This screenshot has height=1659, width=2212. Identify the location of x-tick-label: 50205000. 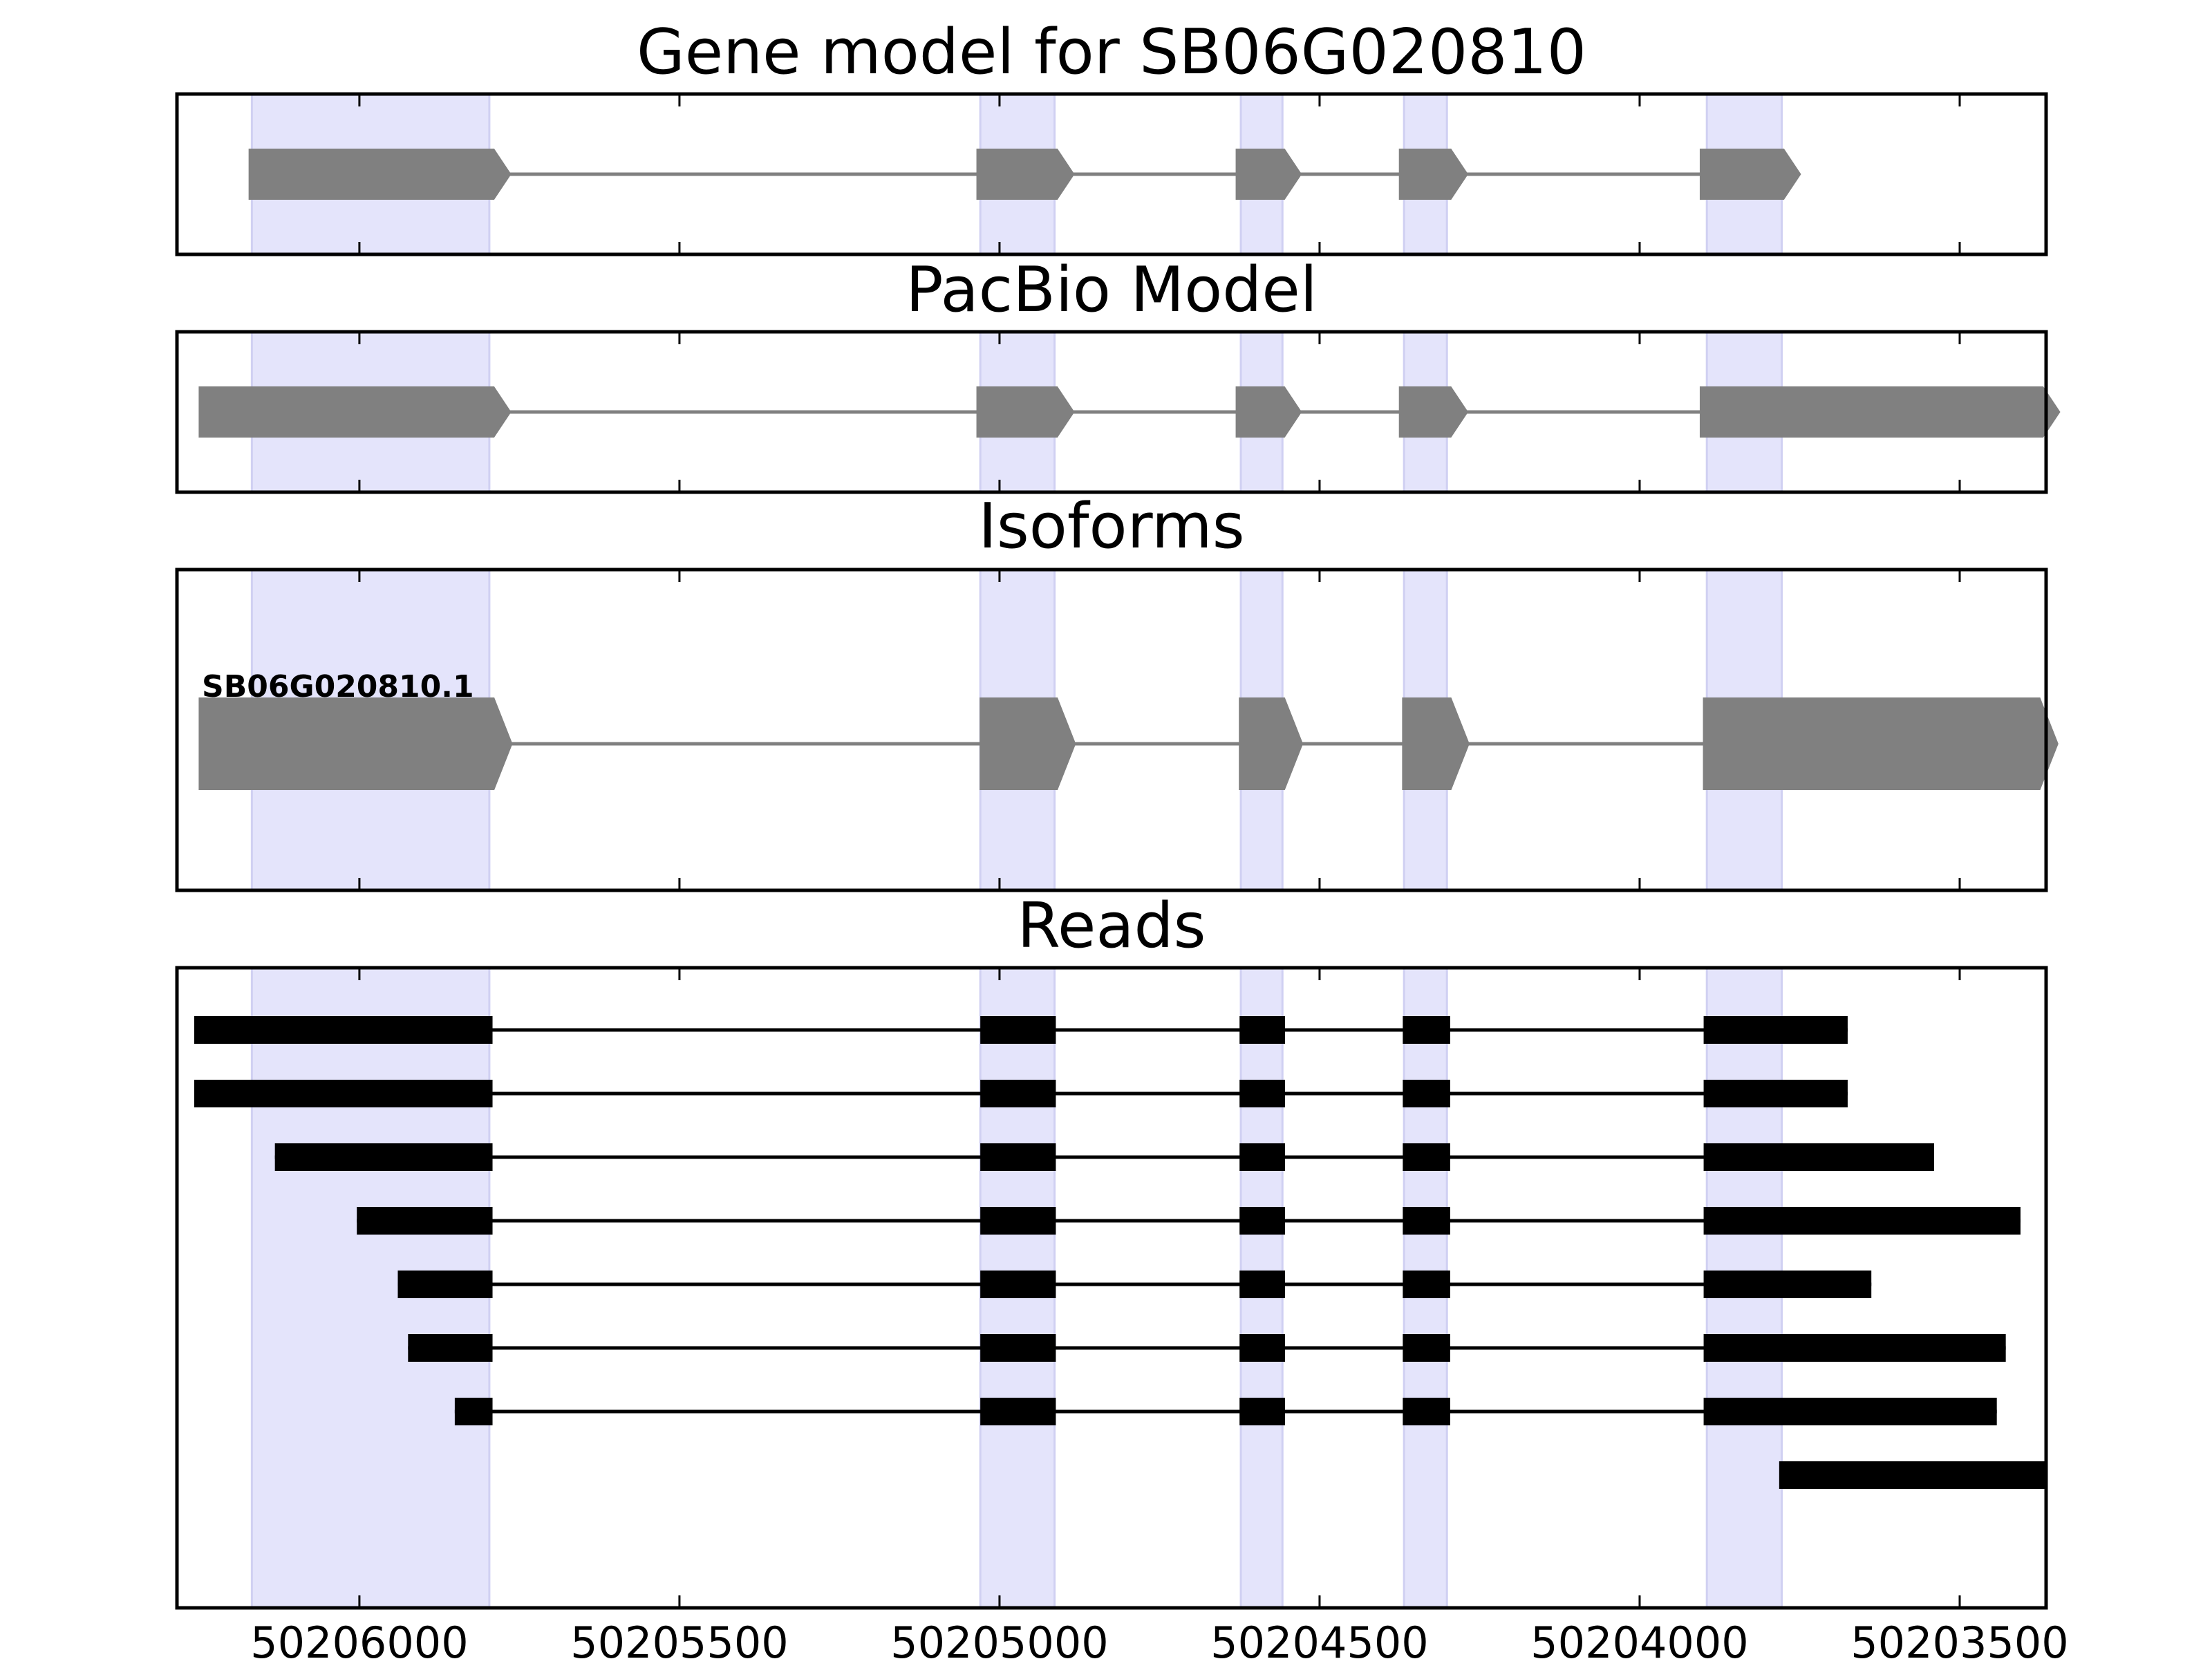
(999, 1638).